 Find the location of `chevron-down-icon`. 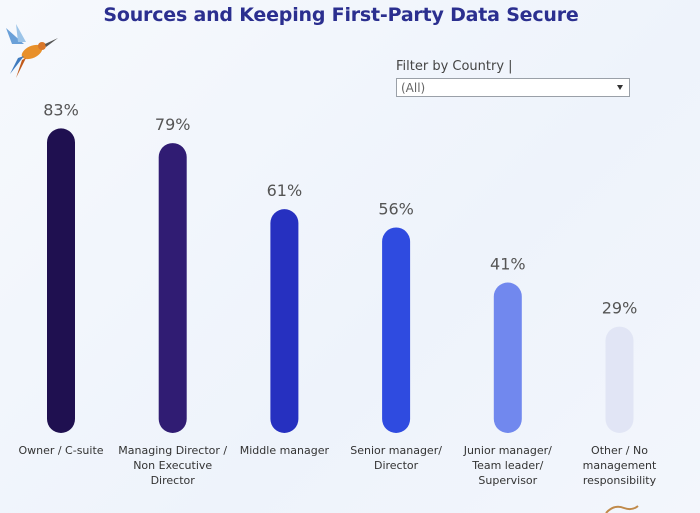

chevron-down-icon is located at coordinates (620, 87).